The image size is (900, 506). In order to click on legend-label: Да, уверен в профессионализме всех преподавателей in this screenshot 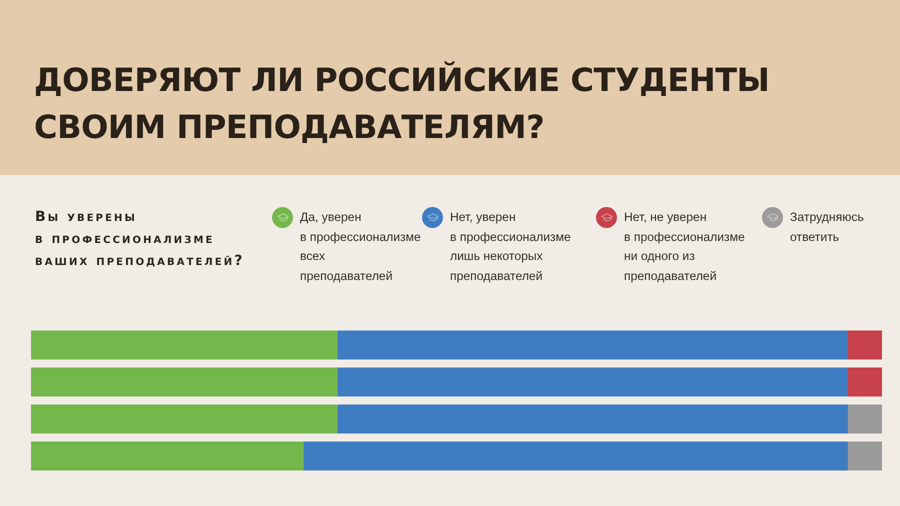, I will do `click(360, 246)`.